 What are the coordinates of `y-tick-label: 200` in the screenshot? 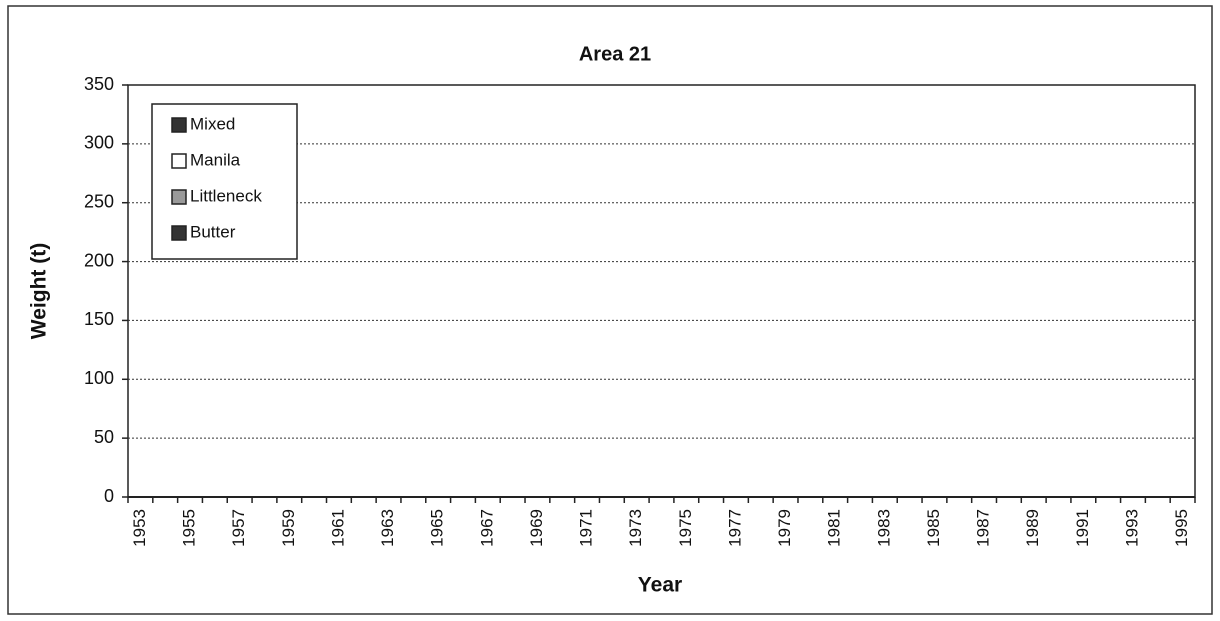 It's located at (99, 260).